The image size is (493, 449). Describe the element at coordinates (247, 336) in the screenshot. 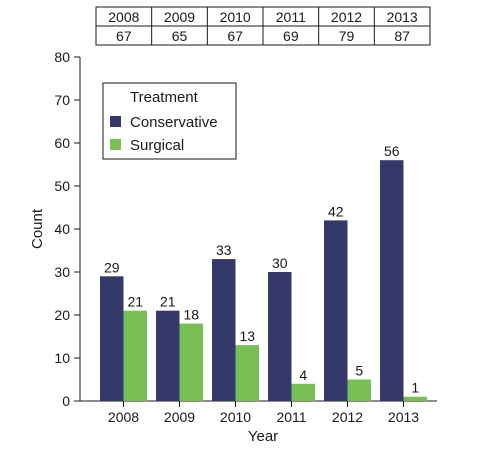

I see `data-label-surgical-2010: 13` at that location.